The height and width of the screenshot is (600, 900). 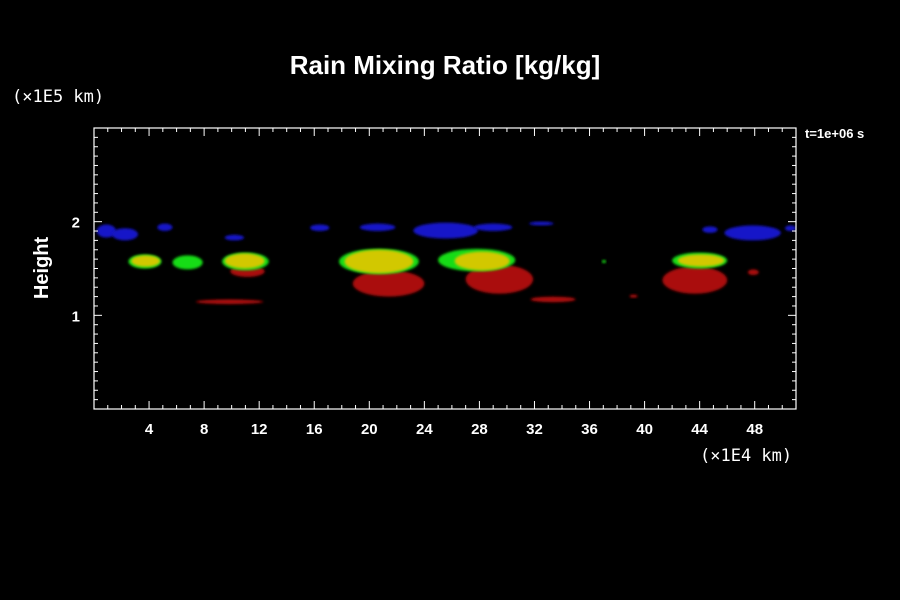 I want to click on y-tick-label: 1, so click(x=76, y=316).